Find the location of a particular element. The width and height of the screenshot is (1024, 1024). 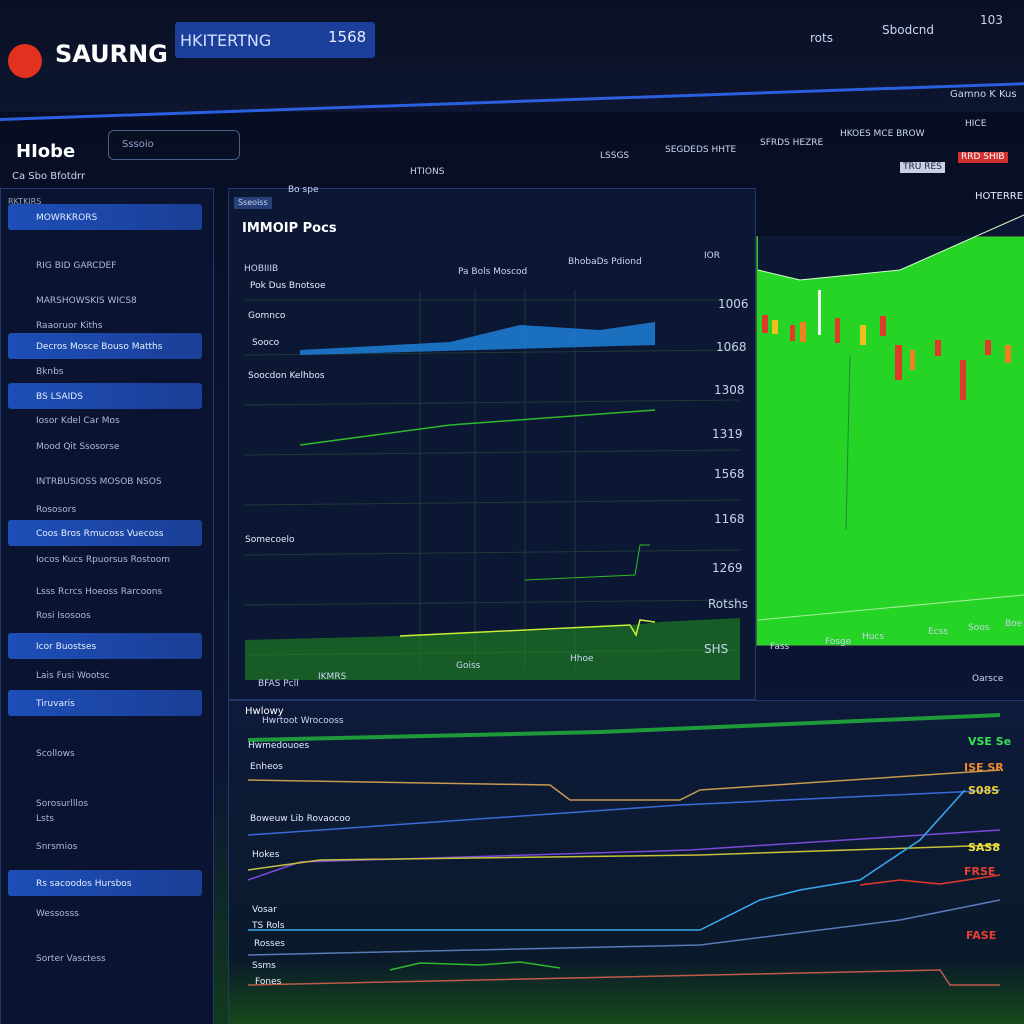

tab-box is located at coordinates (275, 40).